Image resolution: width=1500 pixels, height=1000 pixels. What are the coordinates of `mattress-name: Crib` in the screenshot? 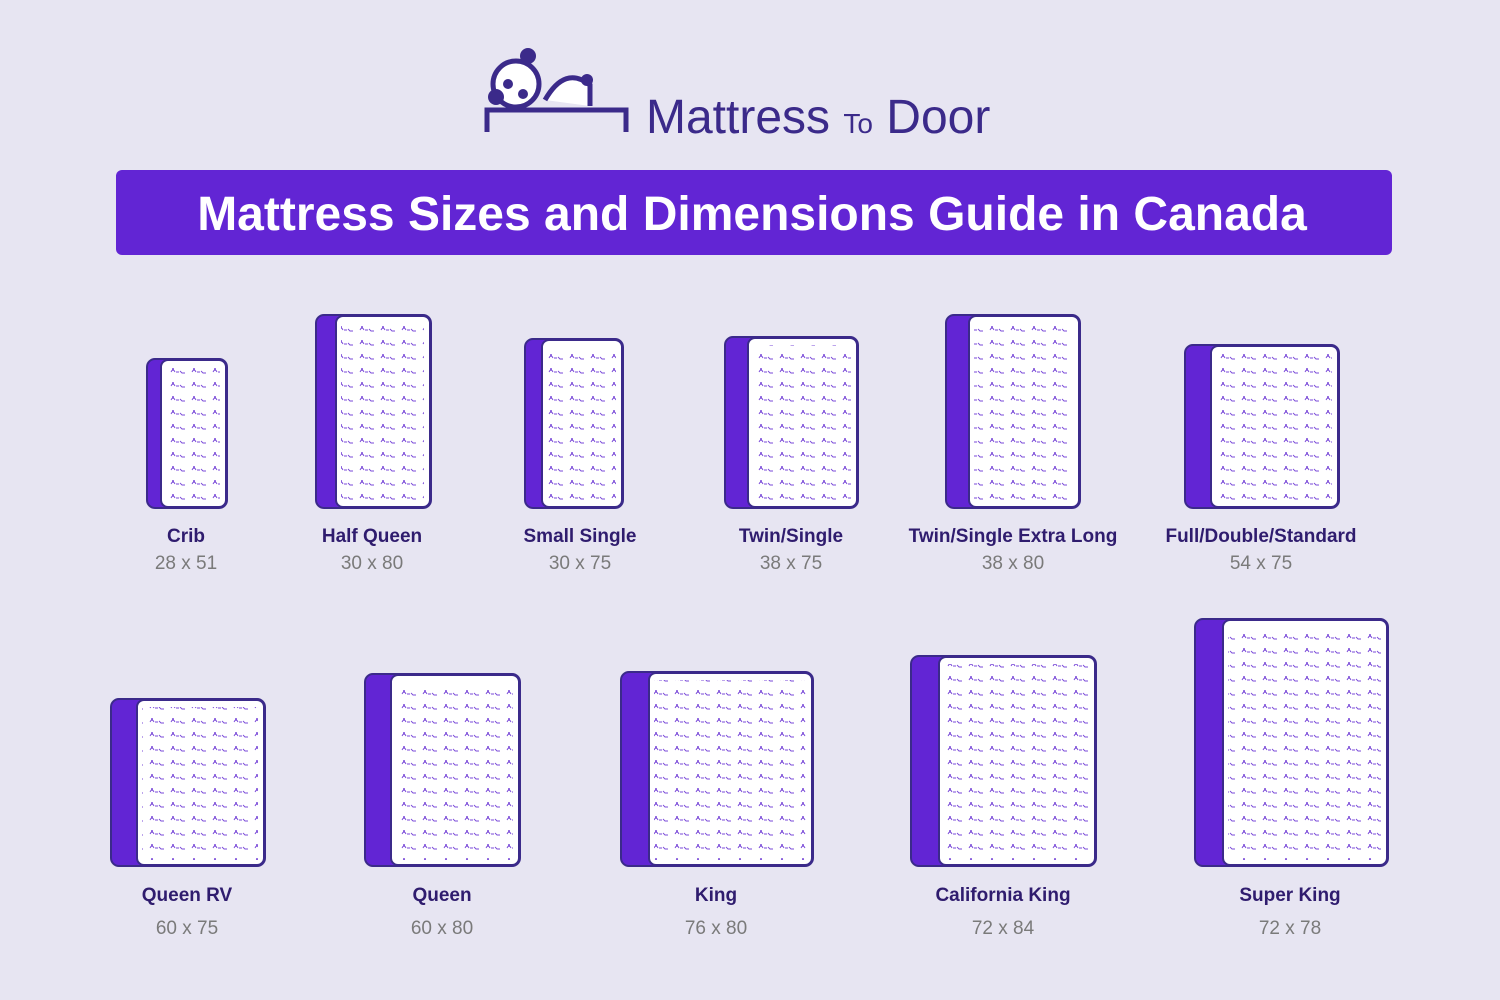 It's located at (186, 536).